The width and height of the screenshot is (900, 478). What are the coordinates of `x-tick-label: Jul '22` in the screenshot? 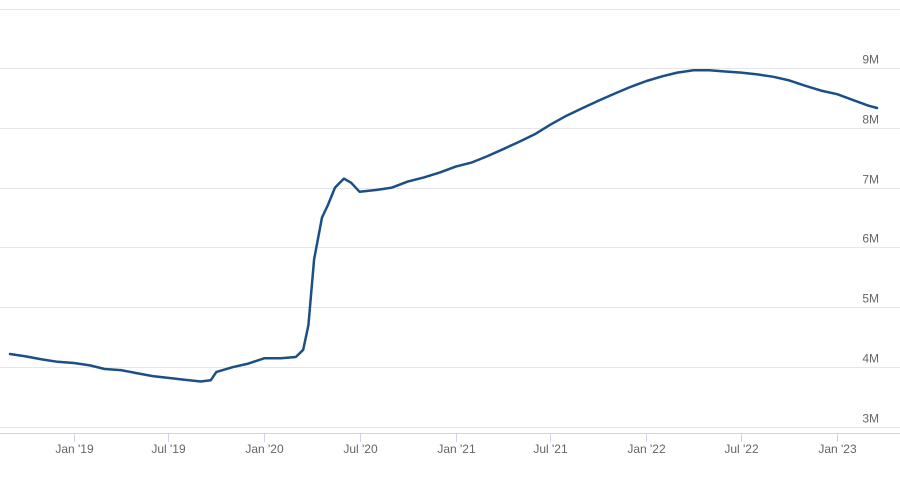 It's located at (741, 449).